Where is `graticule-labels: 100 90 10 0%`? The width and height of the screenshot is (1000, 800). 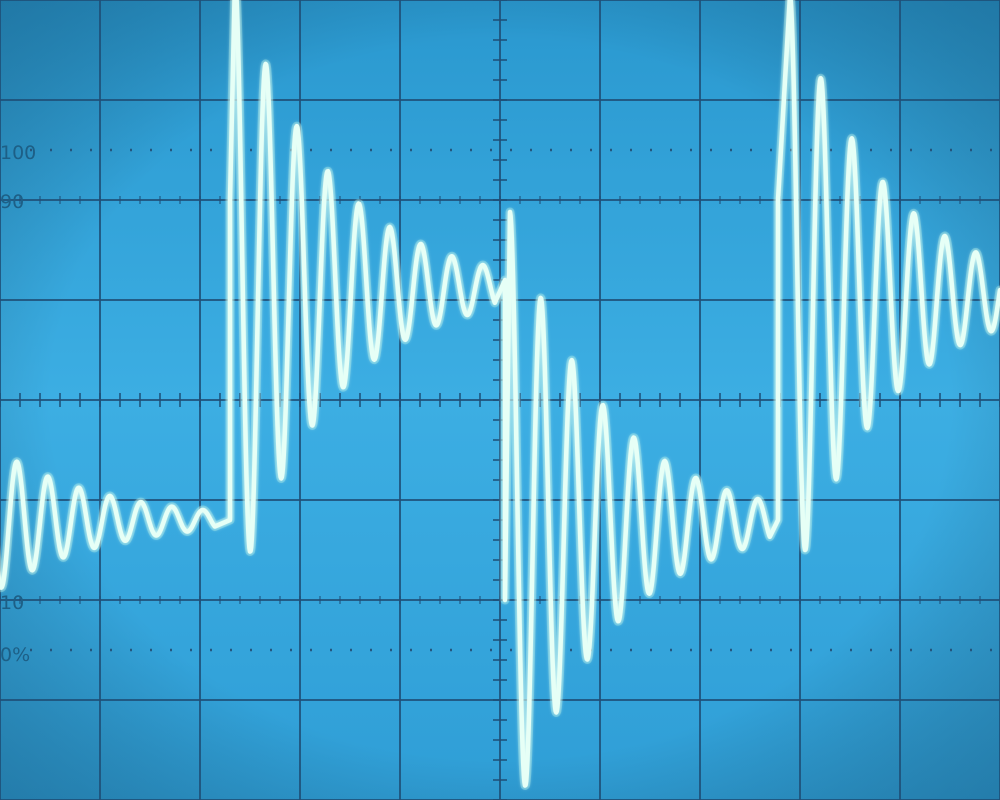
graticule-labels: 100 90 10 0% is located at coordinates (18, 404).